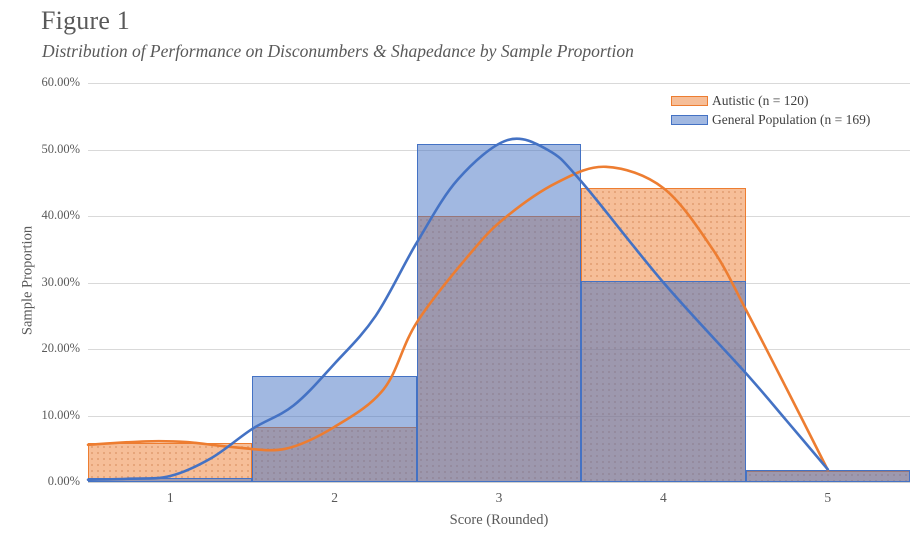  I want to click on legend-swatch-blue-icon, so click(689, 119).